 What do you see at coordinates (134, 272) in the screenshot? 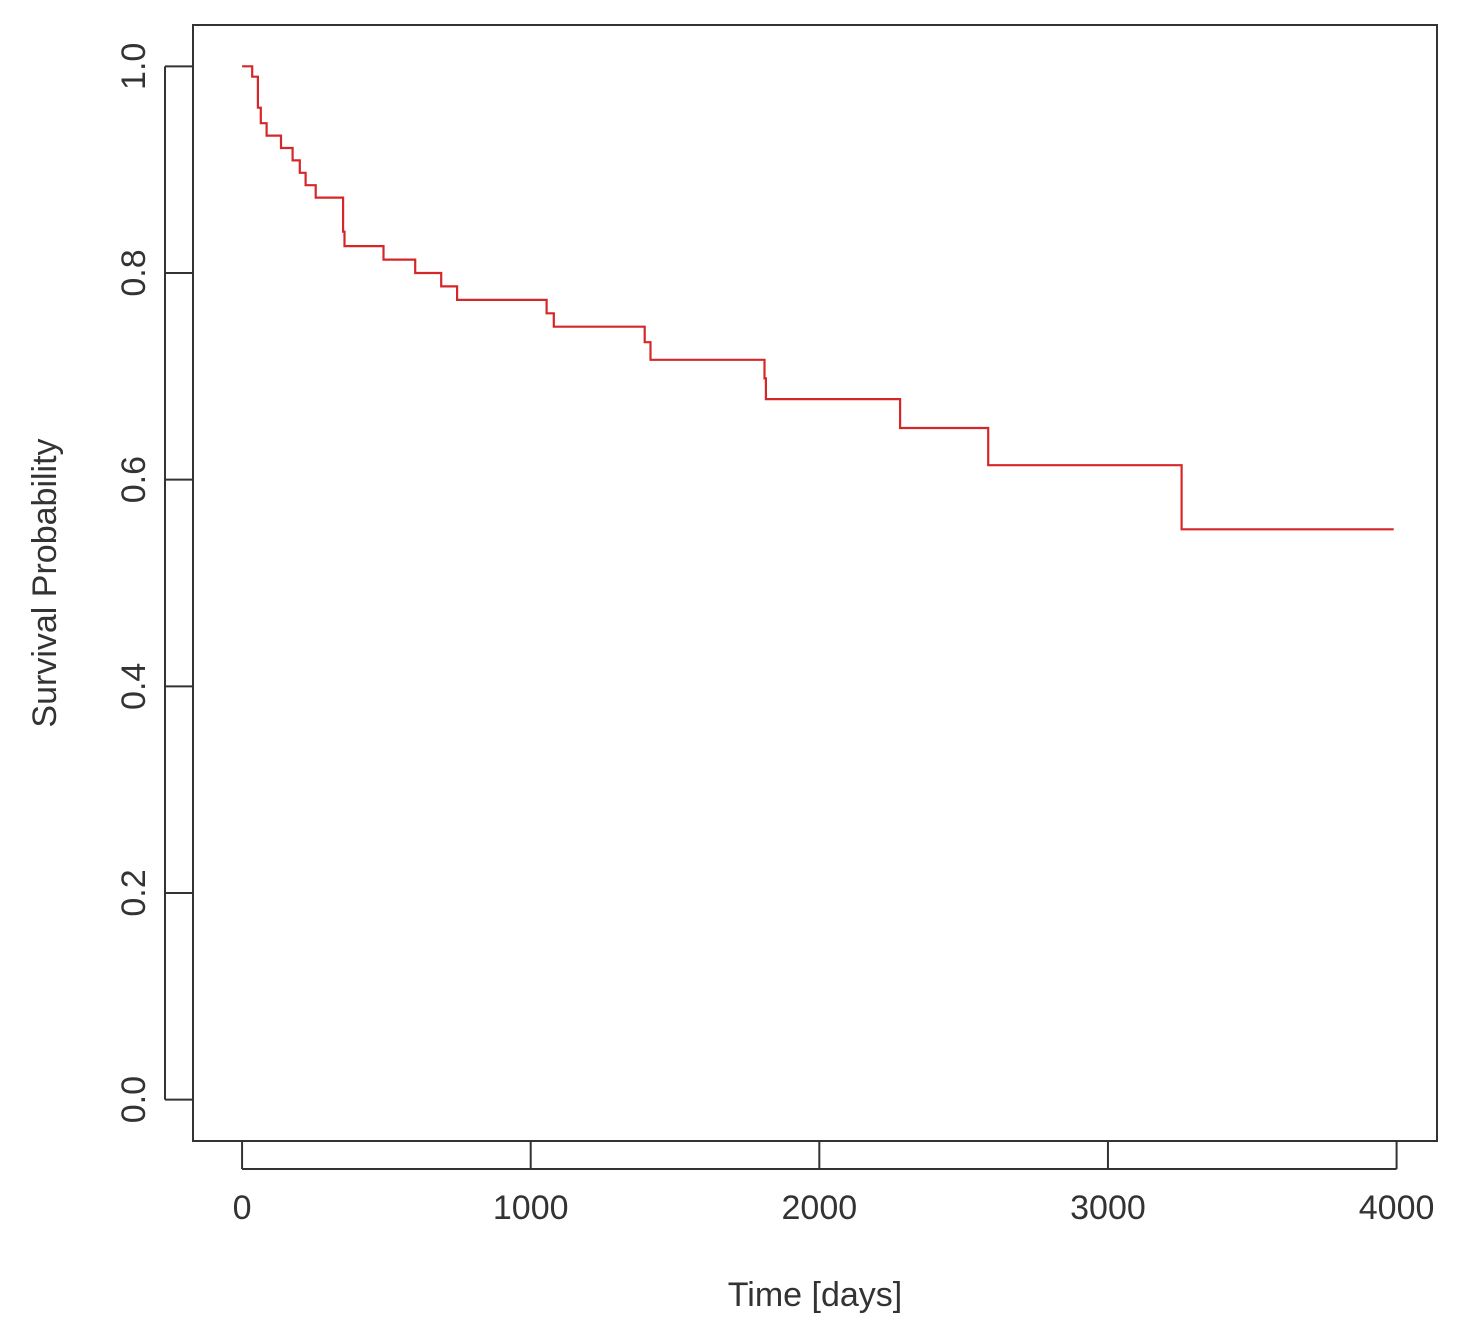
I see `y-tick-label: 0.8` at bounding box center [134, 272].